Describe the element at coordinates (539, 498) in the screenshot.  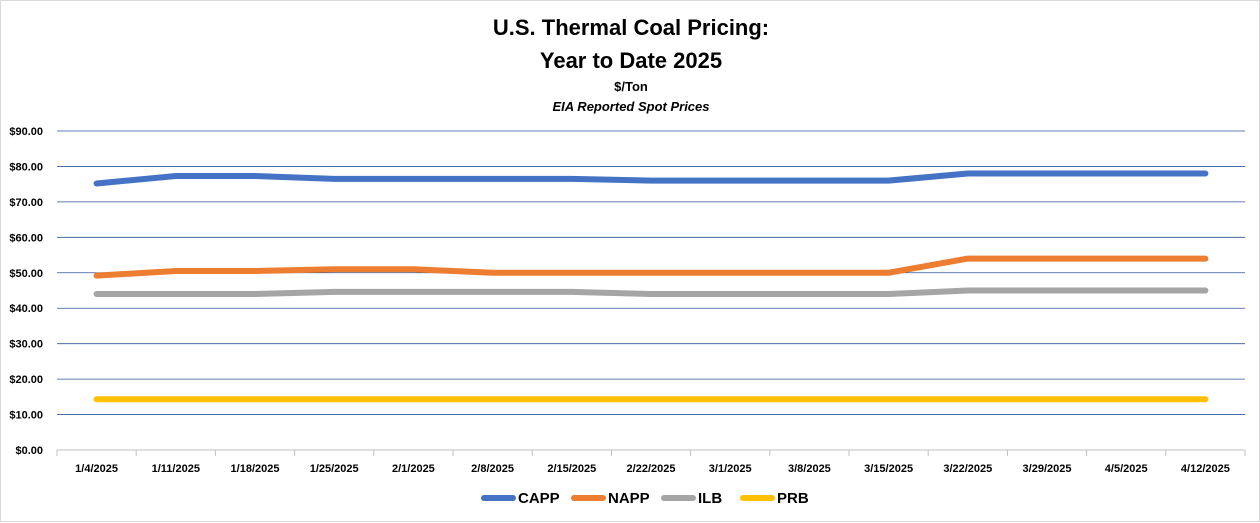
I see `legend-label-capp: CAPP` at that location.